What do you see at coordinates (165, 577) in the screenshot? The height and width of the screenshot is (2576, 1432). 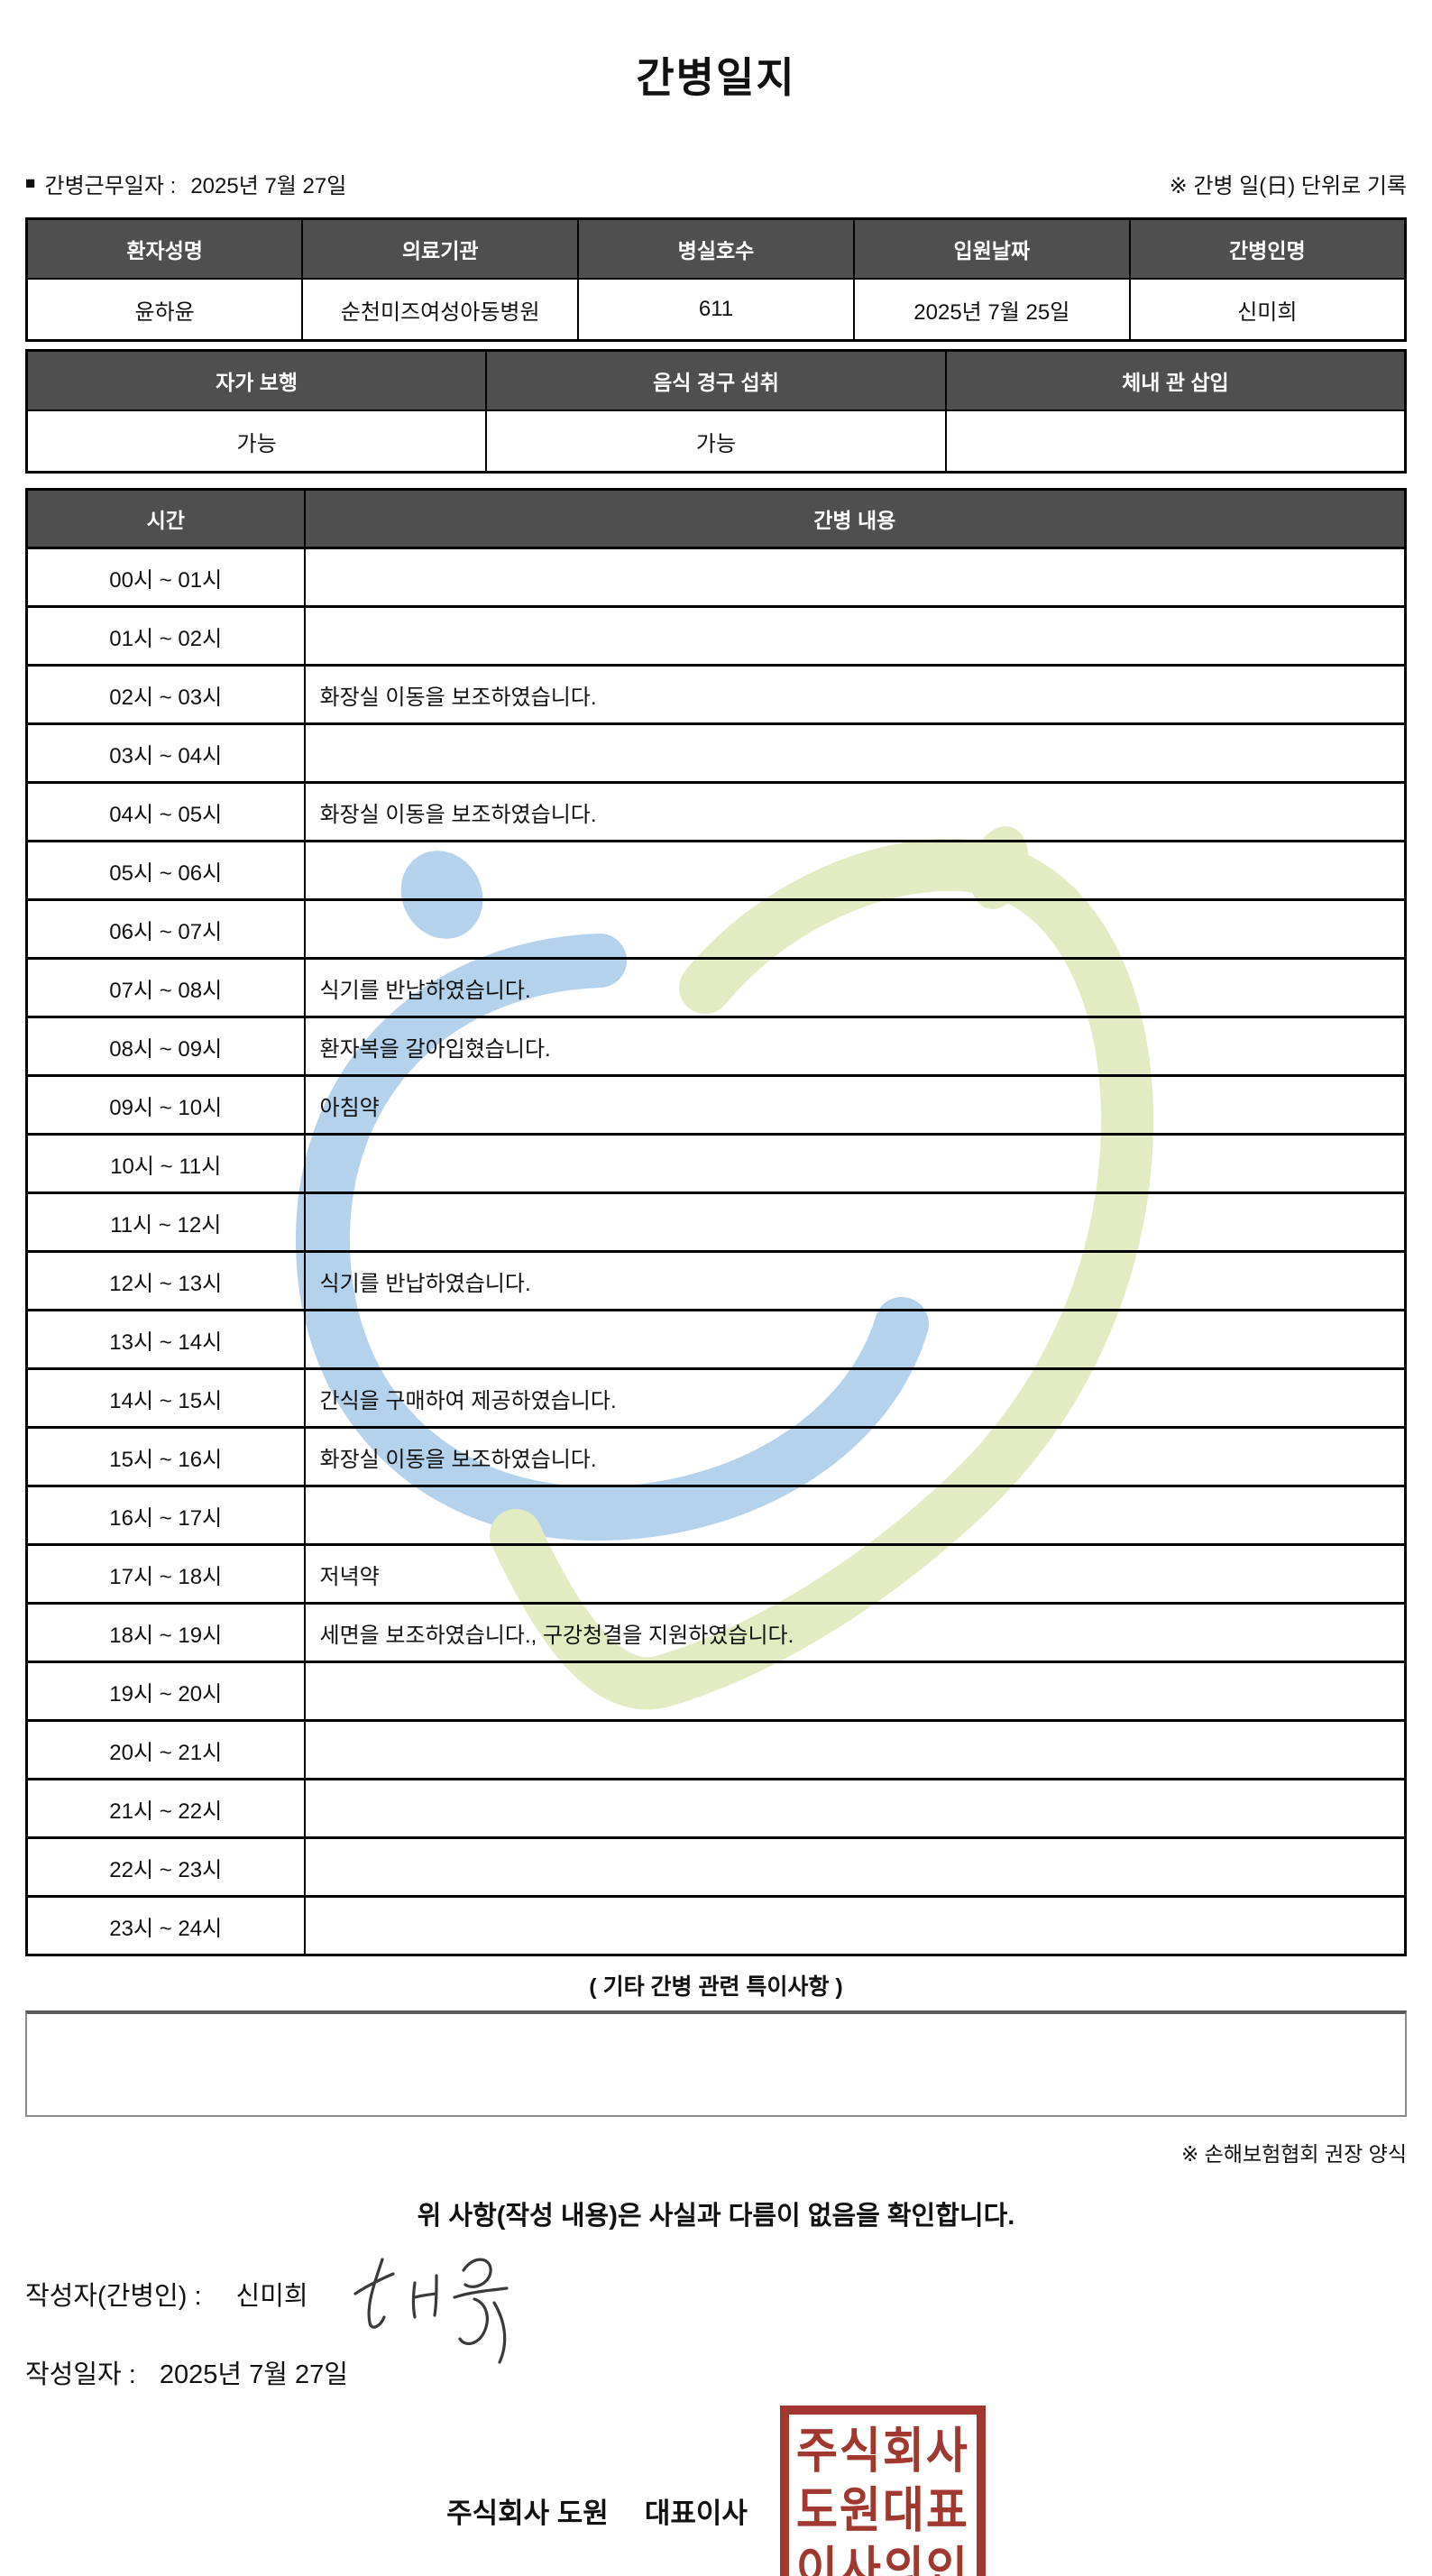 I see `time-cell: 00시 ~ 01시` at bounding box center [165, 577].